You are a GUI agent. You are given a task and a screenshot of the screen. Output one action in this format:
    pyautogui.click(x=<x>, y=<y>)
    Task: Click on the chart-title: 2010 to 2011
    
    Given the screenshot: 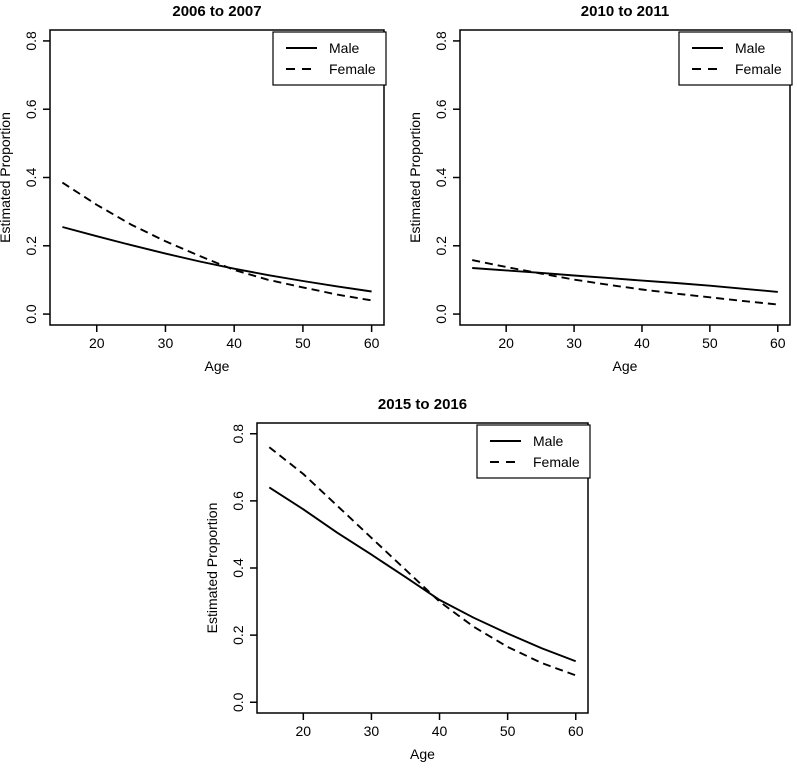 What is the action you would take?
    pyautogui.click(x=625, y=11)
    